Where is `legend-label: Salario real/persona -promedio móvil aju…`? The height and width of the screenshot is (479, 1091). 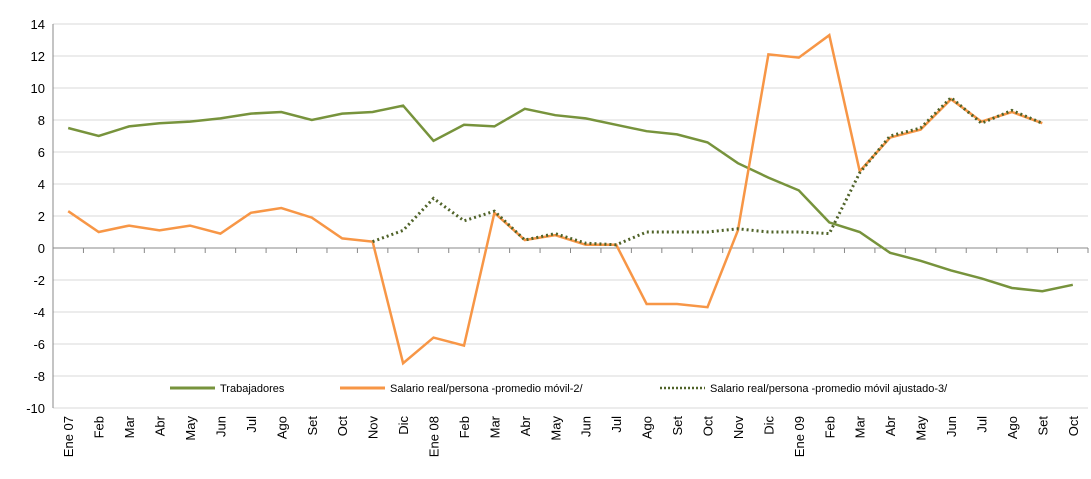 legend-label: Salario real/persona -promedio móvil aju… is located at coordinates (829, 389).